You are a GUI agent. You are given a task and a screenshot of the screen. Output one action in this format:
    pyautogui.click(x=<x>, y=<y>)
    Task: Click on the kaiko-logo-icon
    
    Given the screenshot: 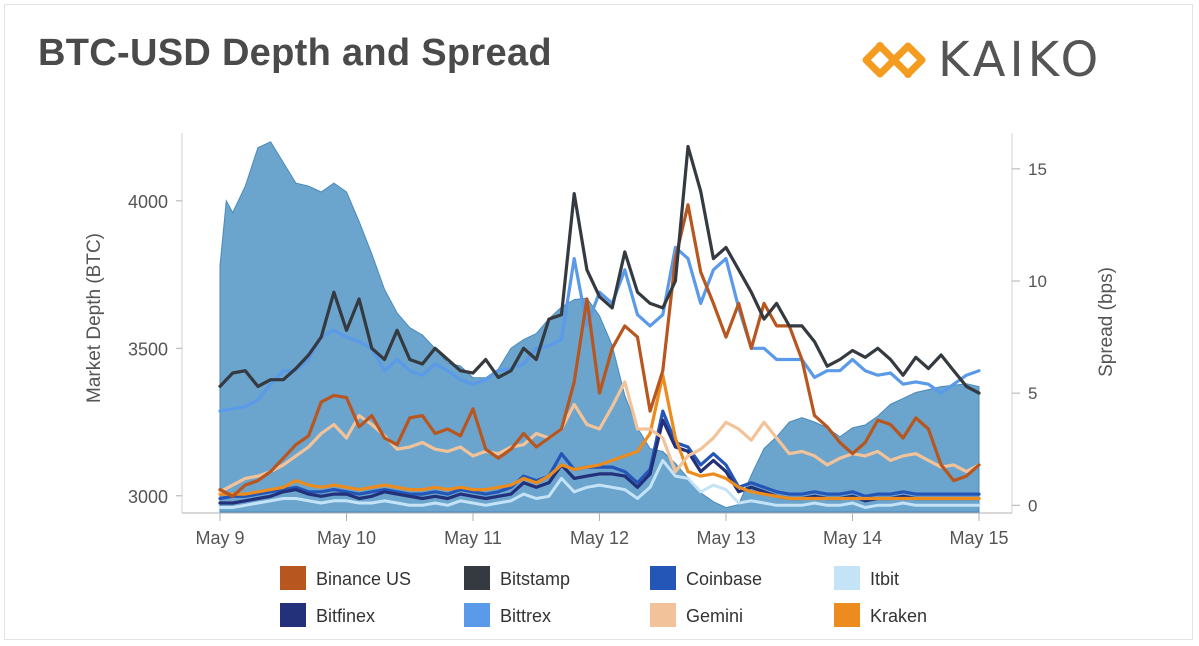 What is the action you would take?
    pyautogui.click(x=894, y=60)
    